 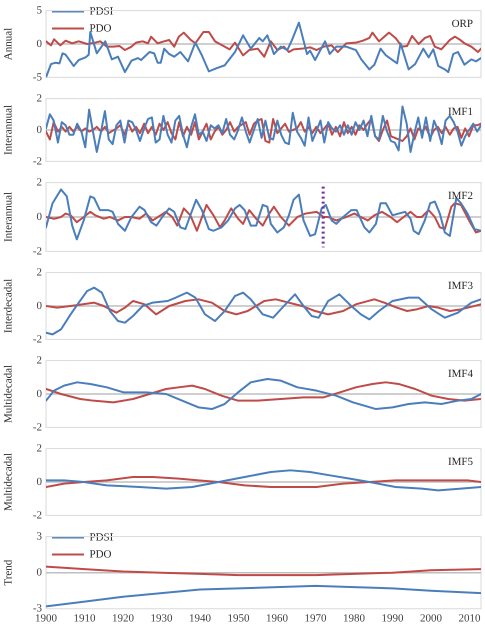 I want to click on annotation: IMF5, so click(x=461, y=462).